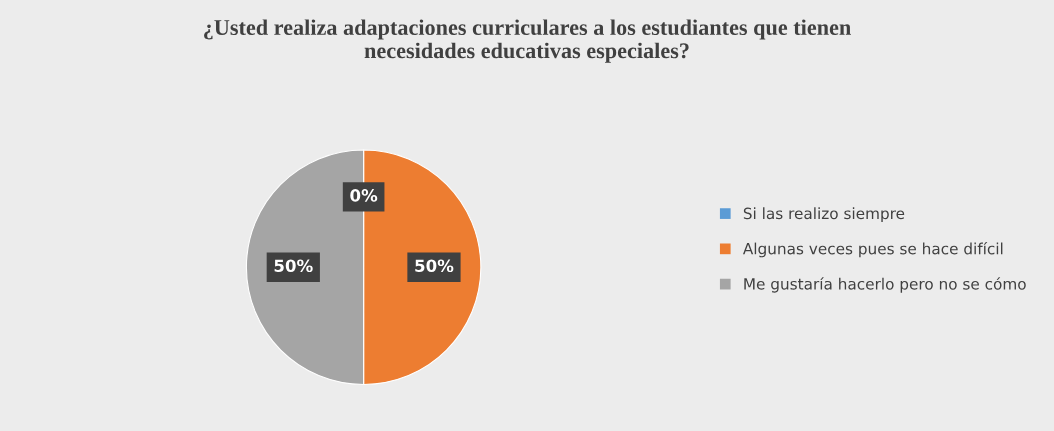 The image size is (1054, 431). What do you see at coordinates (527, 41) in the screenshot?
I see `chart-title: ¿Usted realiza adaptaciones curriculares a los estudiantes que tienen necesidades educativas especiales?` at bounding box center [527, 41].